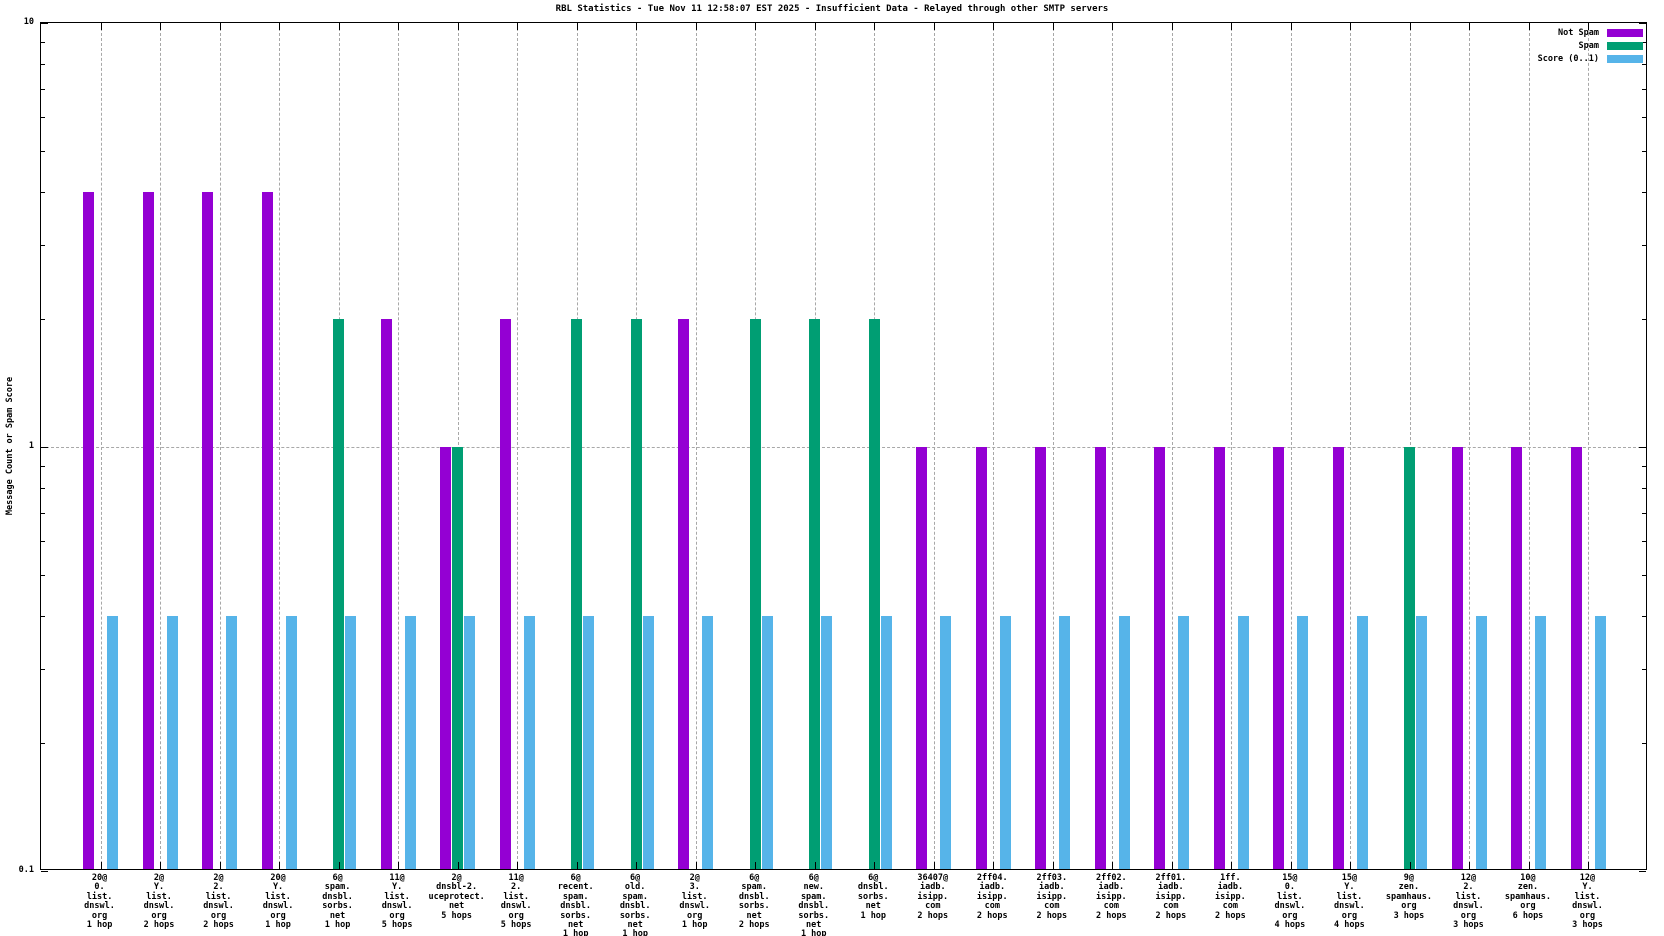  Describe the element at coordinates (1468, 902) in the screenshot. I see `x-axis-label: 12@ 2. list. dnswl. org 3 hops` at that location.